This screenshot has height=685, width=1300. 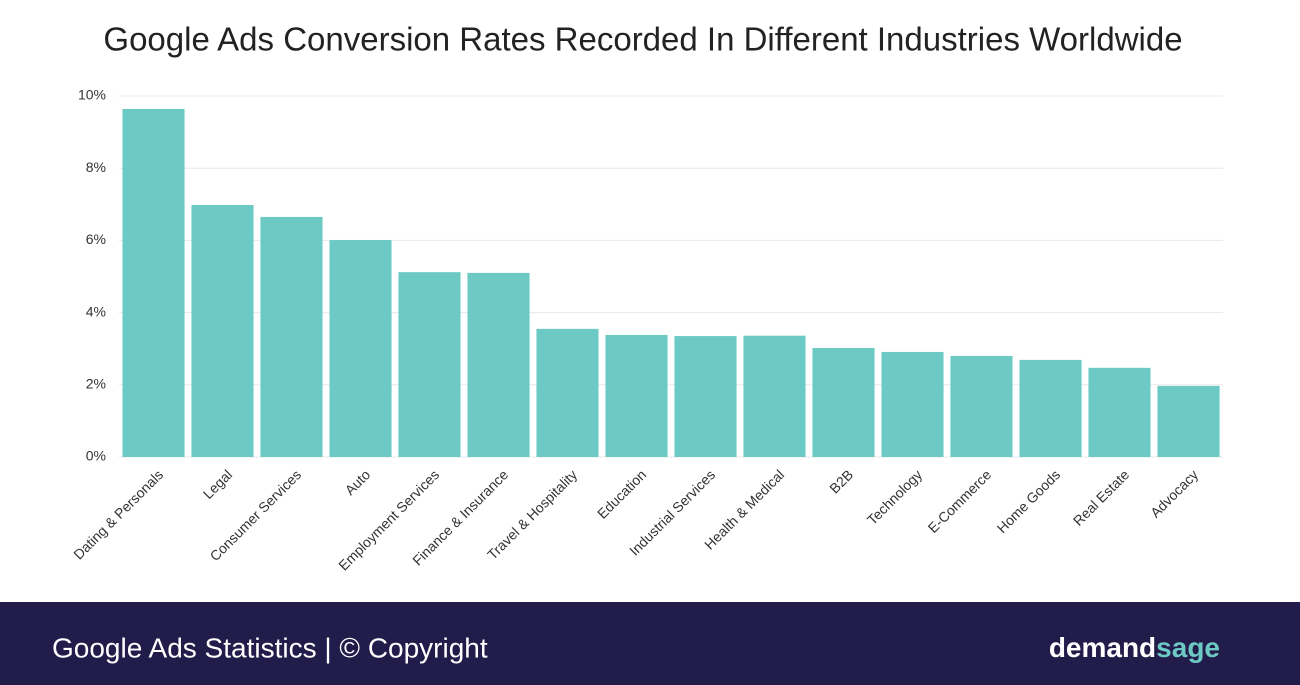 I want to click on y-tick-label: 2%, so click(x=96, y=384).